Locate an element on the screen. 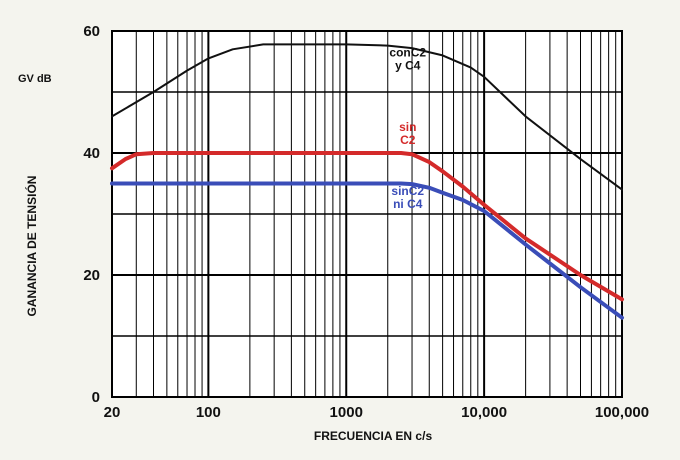 The height and width of the screenshot is (460, 680). series-label-1: conC2 y C4 is located at coordinates (407, 59).